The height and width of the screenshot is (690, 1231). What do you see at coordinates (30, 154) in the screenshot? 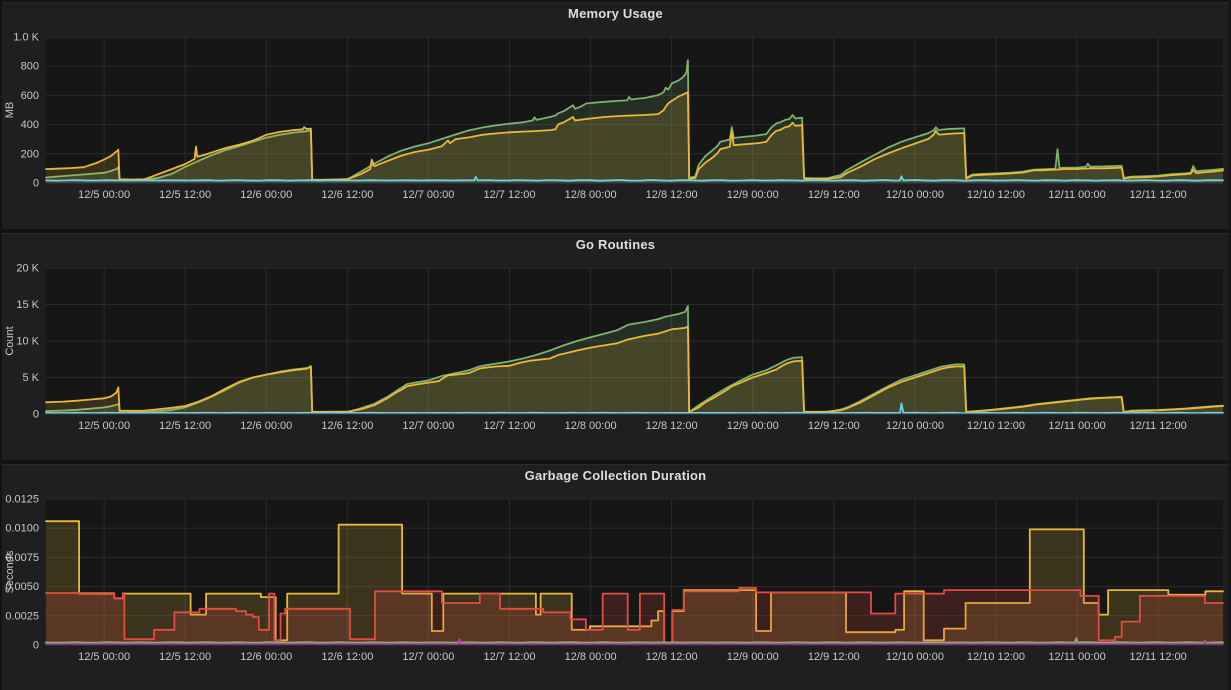
I see `svg-text: 200` at bounding box center [30, 154].